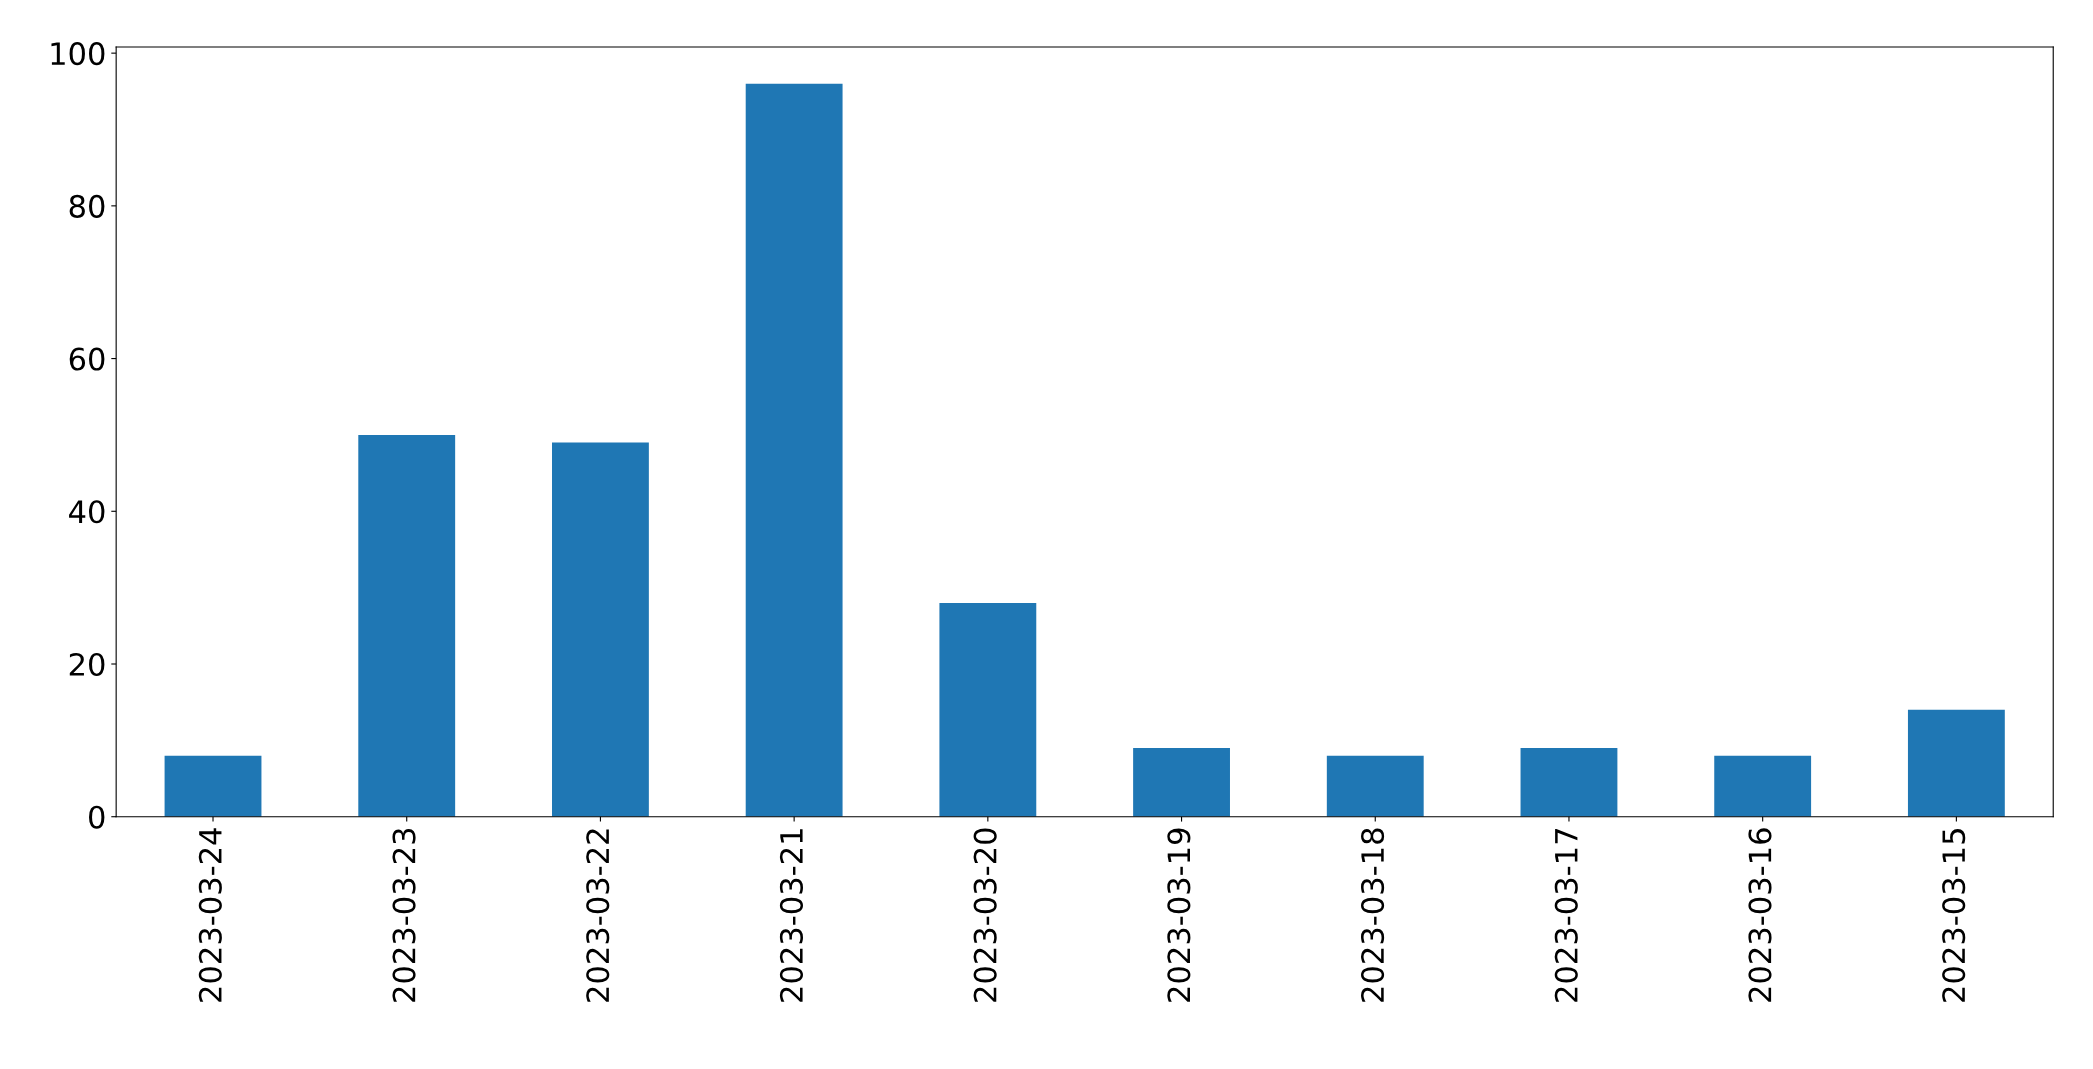 The height and width of the screenshot is (1069, 2093). I want to click on x-tick-label: 2023-03-22, so click(598, 915).